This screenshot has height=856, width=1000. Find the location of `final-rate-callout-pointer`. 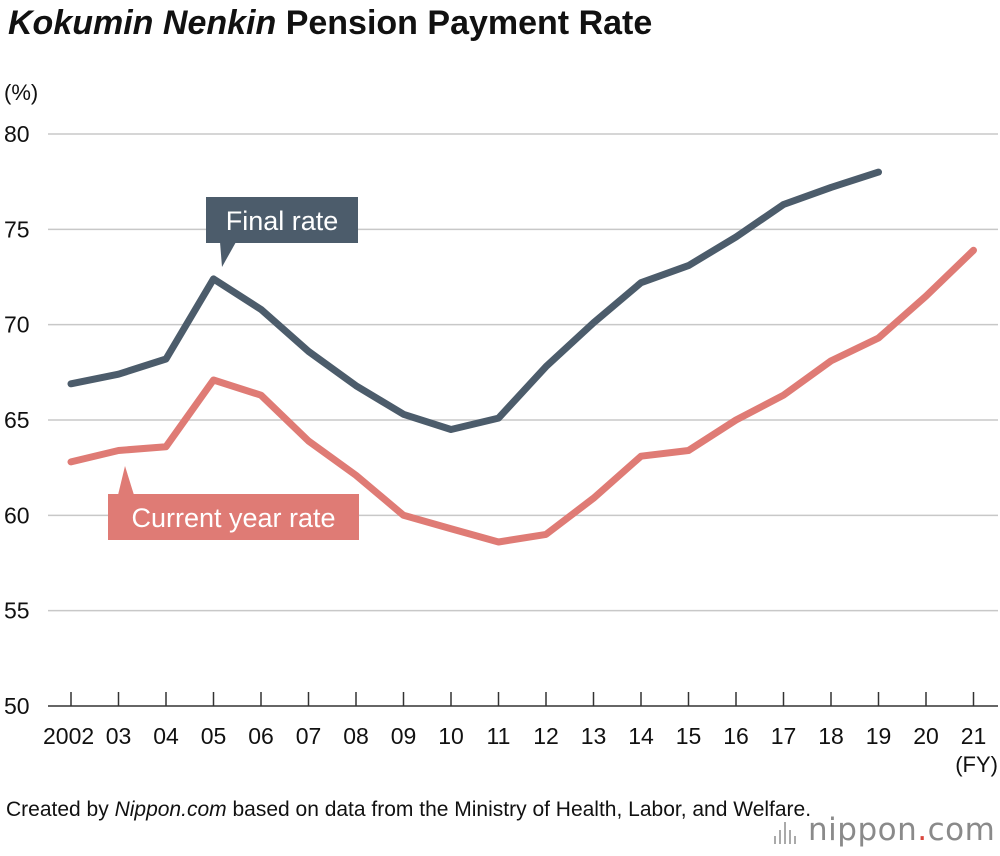

final-rate-callout-pointer is located at coordinates (228, 254).